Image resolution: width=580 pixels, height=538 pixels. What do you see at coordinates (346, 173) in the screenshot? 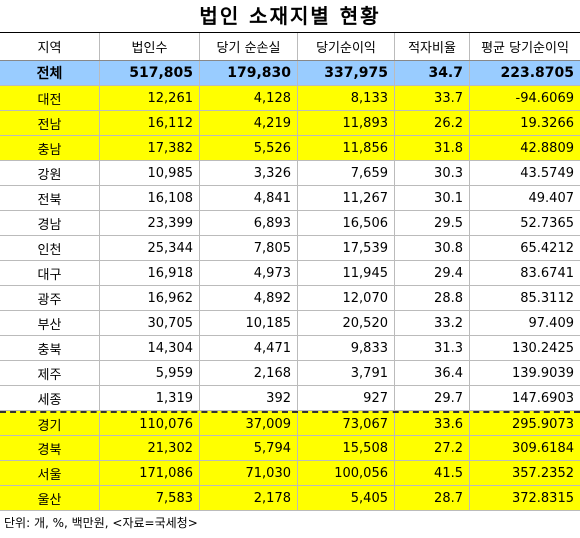
I see `table-cell: 7,659` at bounding box center [346, 173].